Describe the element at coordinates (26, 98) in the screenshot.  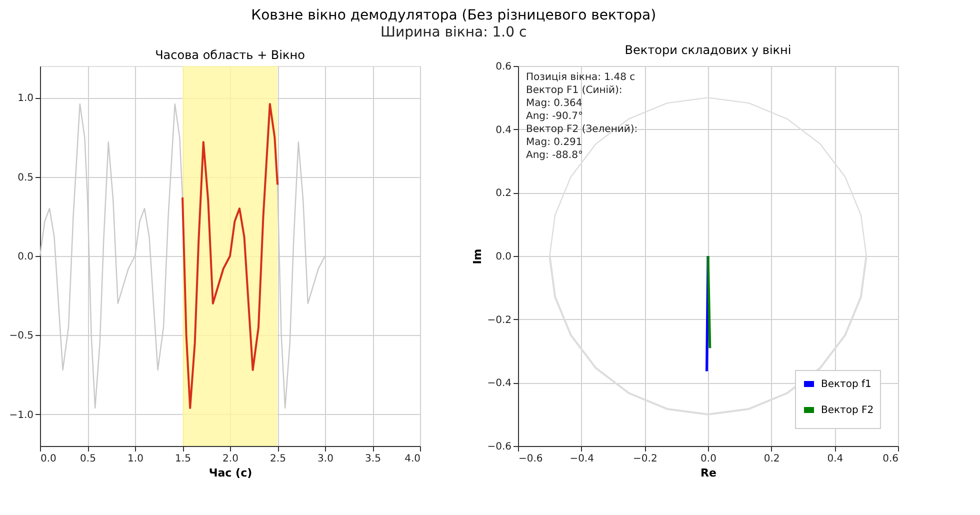
I see `y-tick-label: 1.0` at that location.